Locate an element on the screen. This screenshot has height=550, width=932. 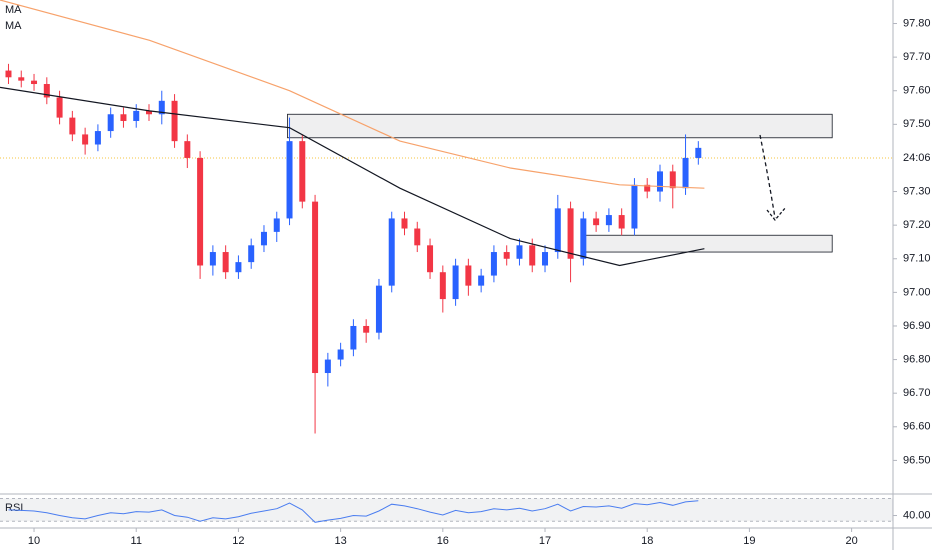
countdown-label: 24:06 is located at coordinates (917, 158).